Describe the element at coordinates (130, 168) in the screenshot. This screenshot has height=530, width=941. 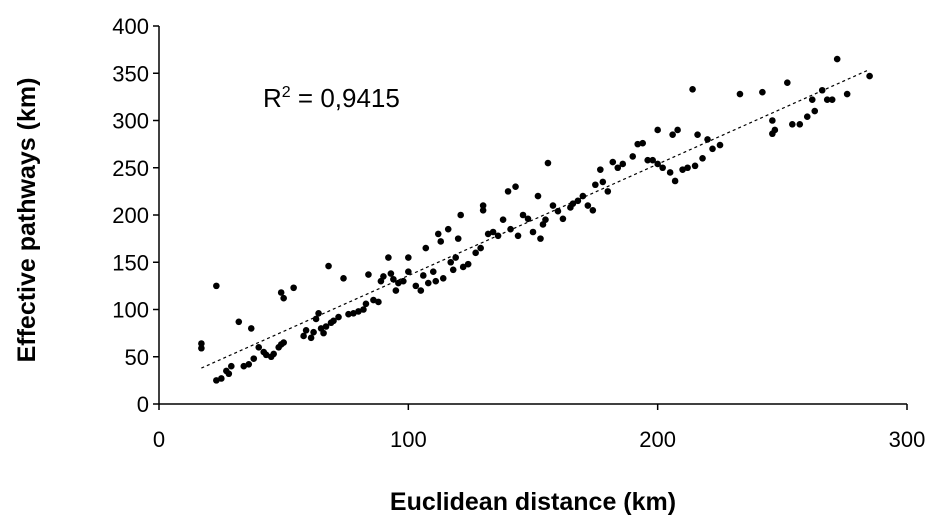
I see `y-tick-label: 250` at that location.